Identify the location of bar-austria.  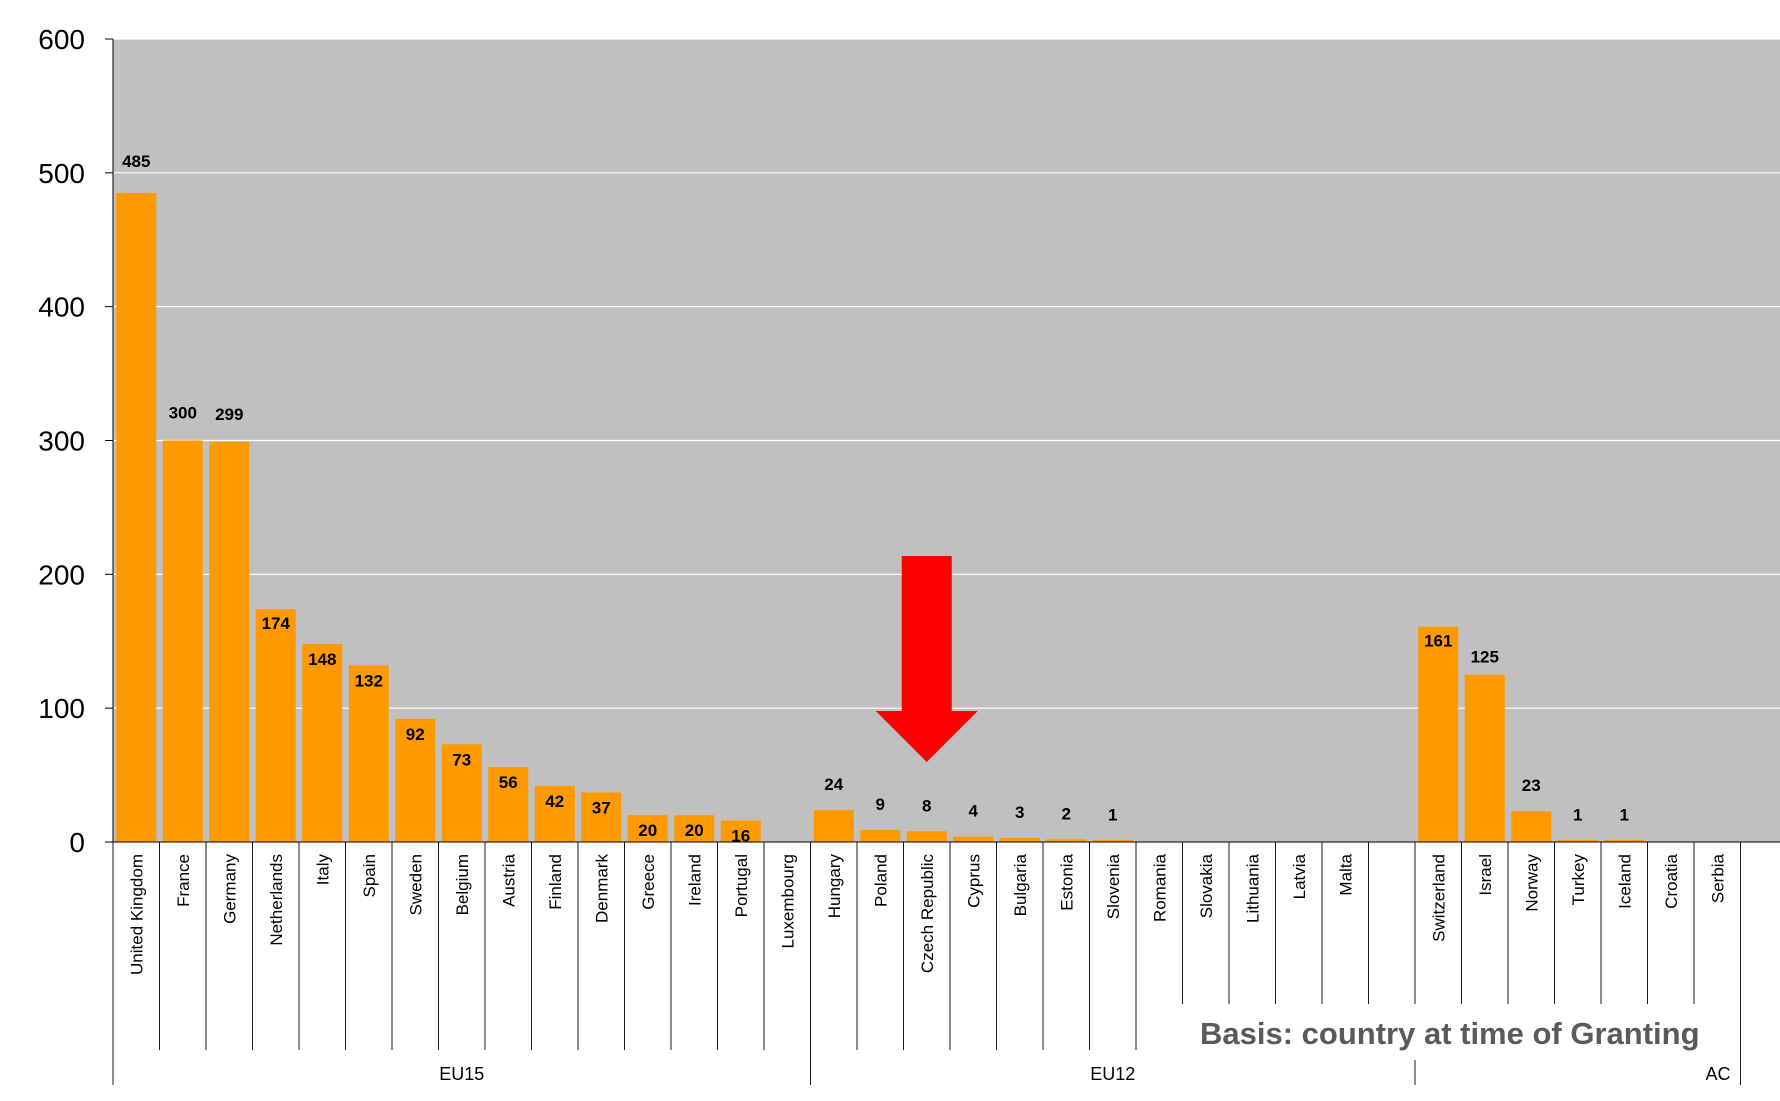
(508, 804).